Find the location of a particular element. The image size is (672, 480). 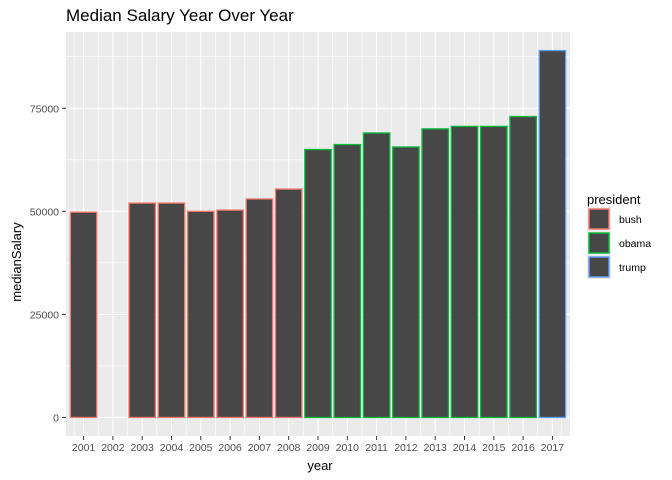

legend-label-bush: bush is located at coordinates (630, 220).